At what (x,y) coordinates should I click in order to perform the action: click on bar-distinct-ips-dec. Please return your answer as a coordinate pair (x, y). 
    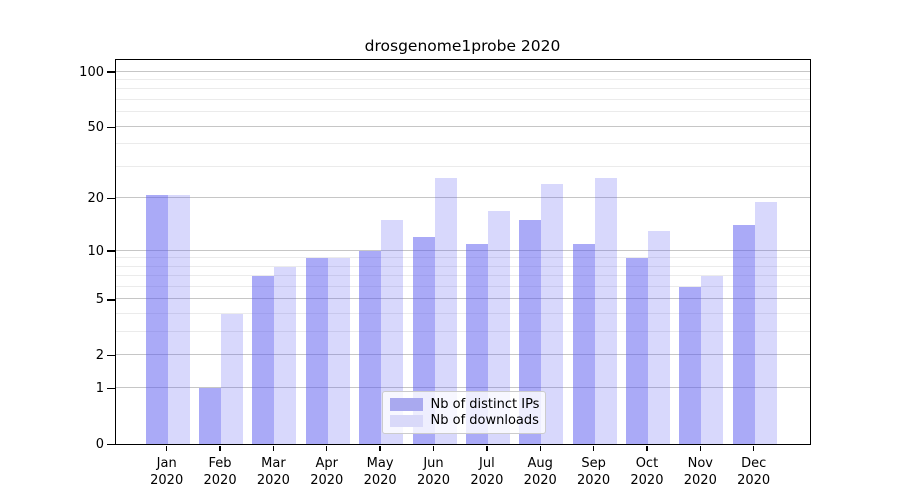
    Looking at the image, I should click on (743, 334).